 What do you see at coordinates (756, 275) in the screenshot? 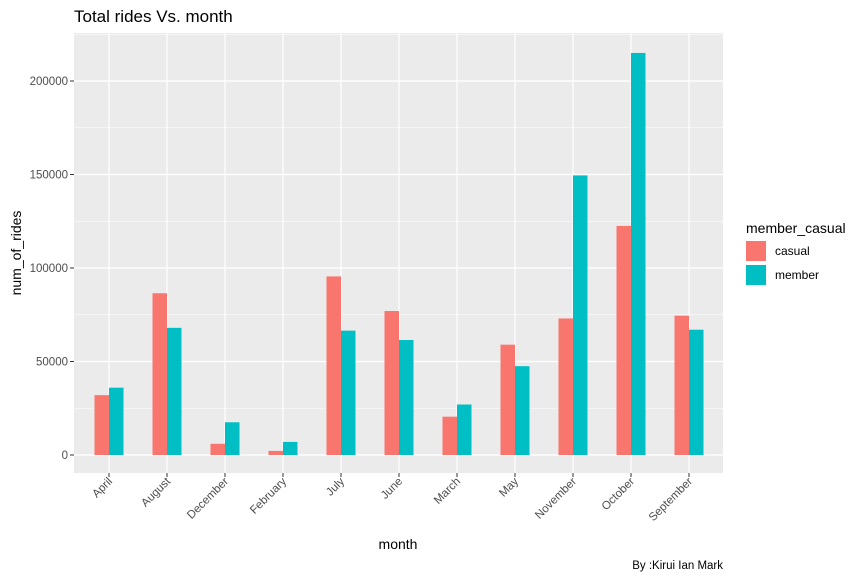
I see `legend-key-member` at bounding box center [756, 275].